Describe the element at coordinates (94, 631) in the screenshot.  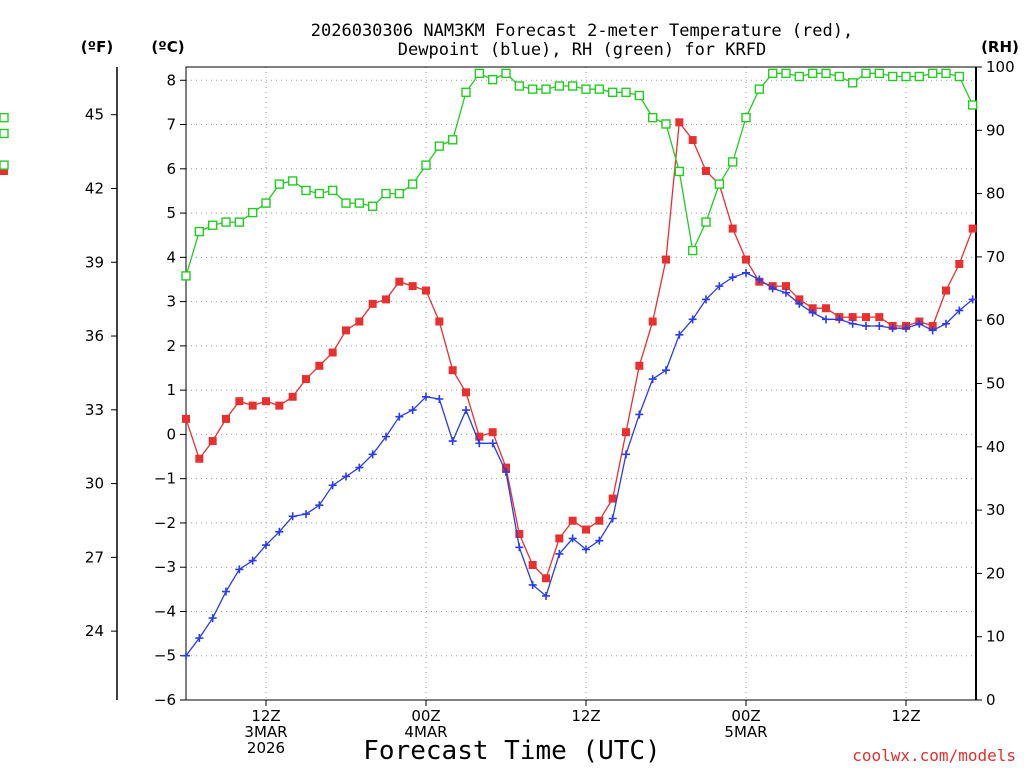
I see `fahrenheit-tick-label: 24` at that location.